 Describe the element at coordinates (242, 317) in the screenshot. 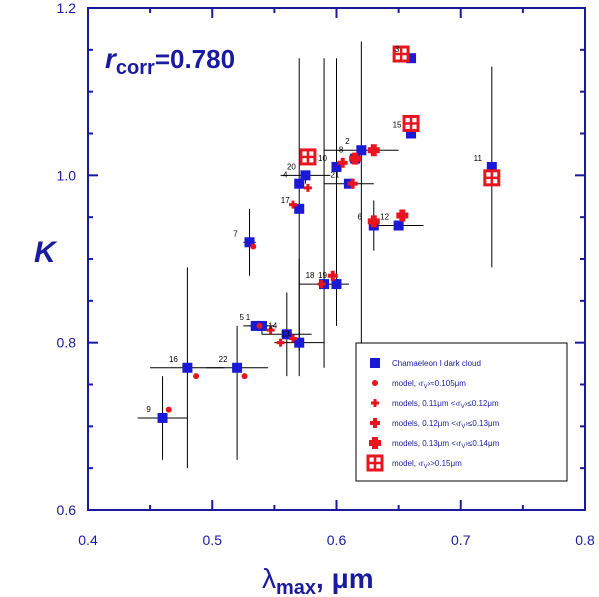

I see `point-label: 5` at that location.